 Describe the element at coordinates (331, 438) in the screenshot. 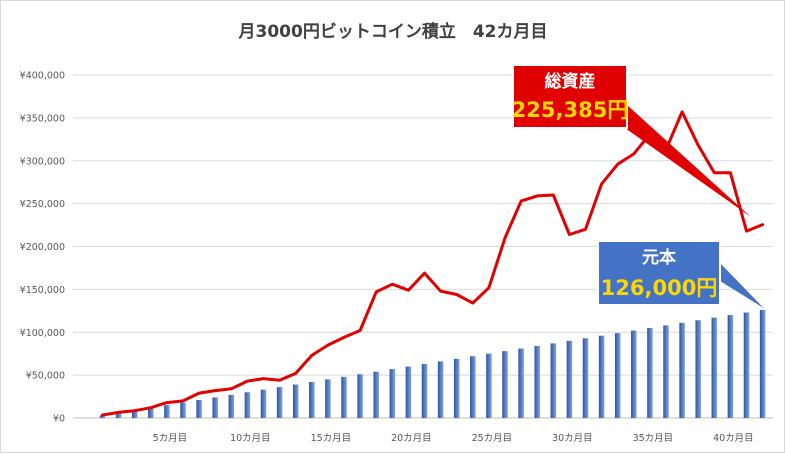

I see `x-tick-label: 15カ月目` at that location.